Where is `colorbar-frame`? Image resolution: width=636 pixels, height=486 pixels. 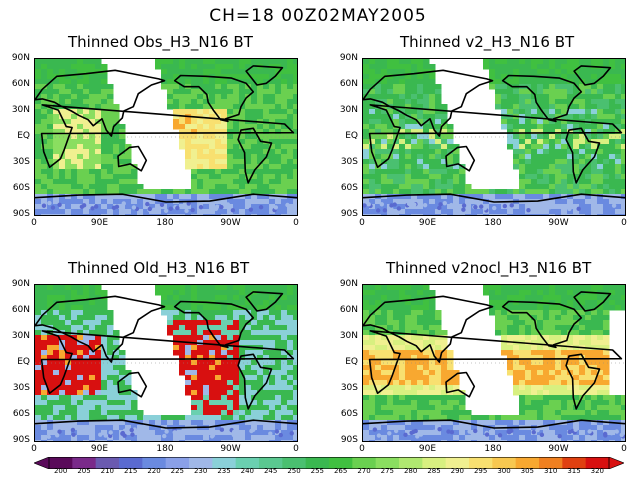
colorbar-frame is located at coordinates (329, 463).